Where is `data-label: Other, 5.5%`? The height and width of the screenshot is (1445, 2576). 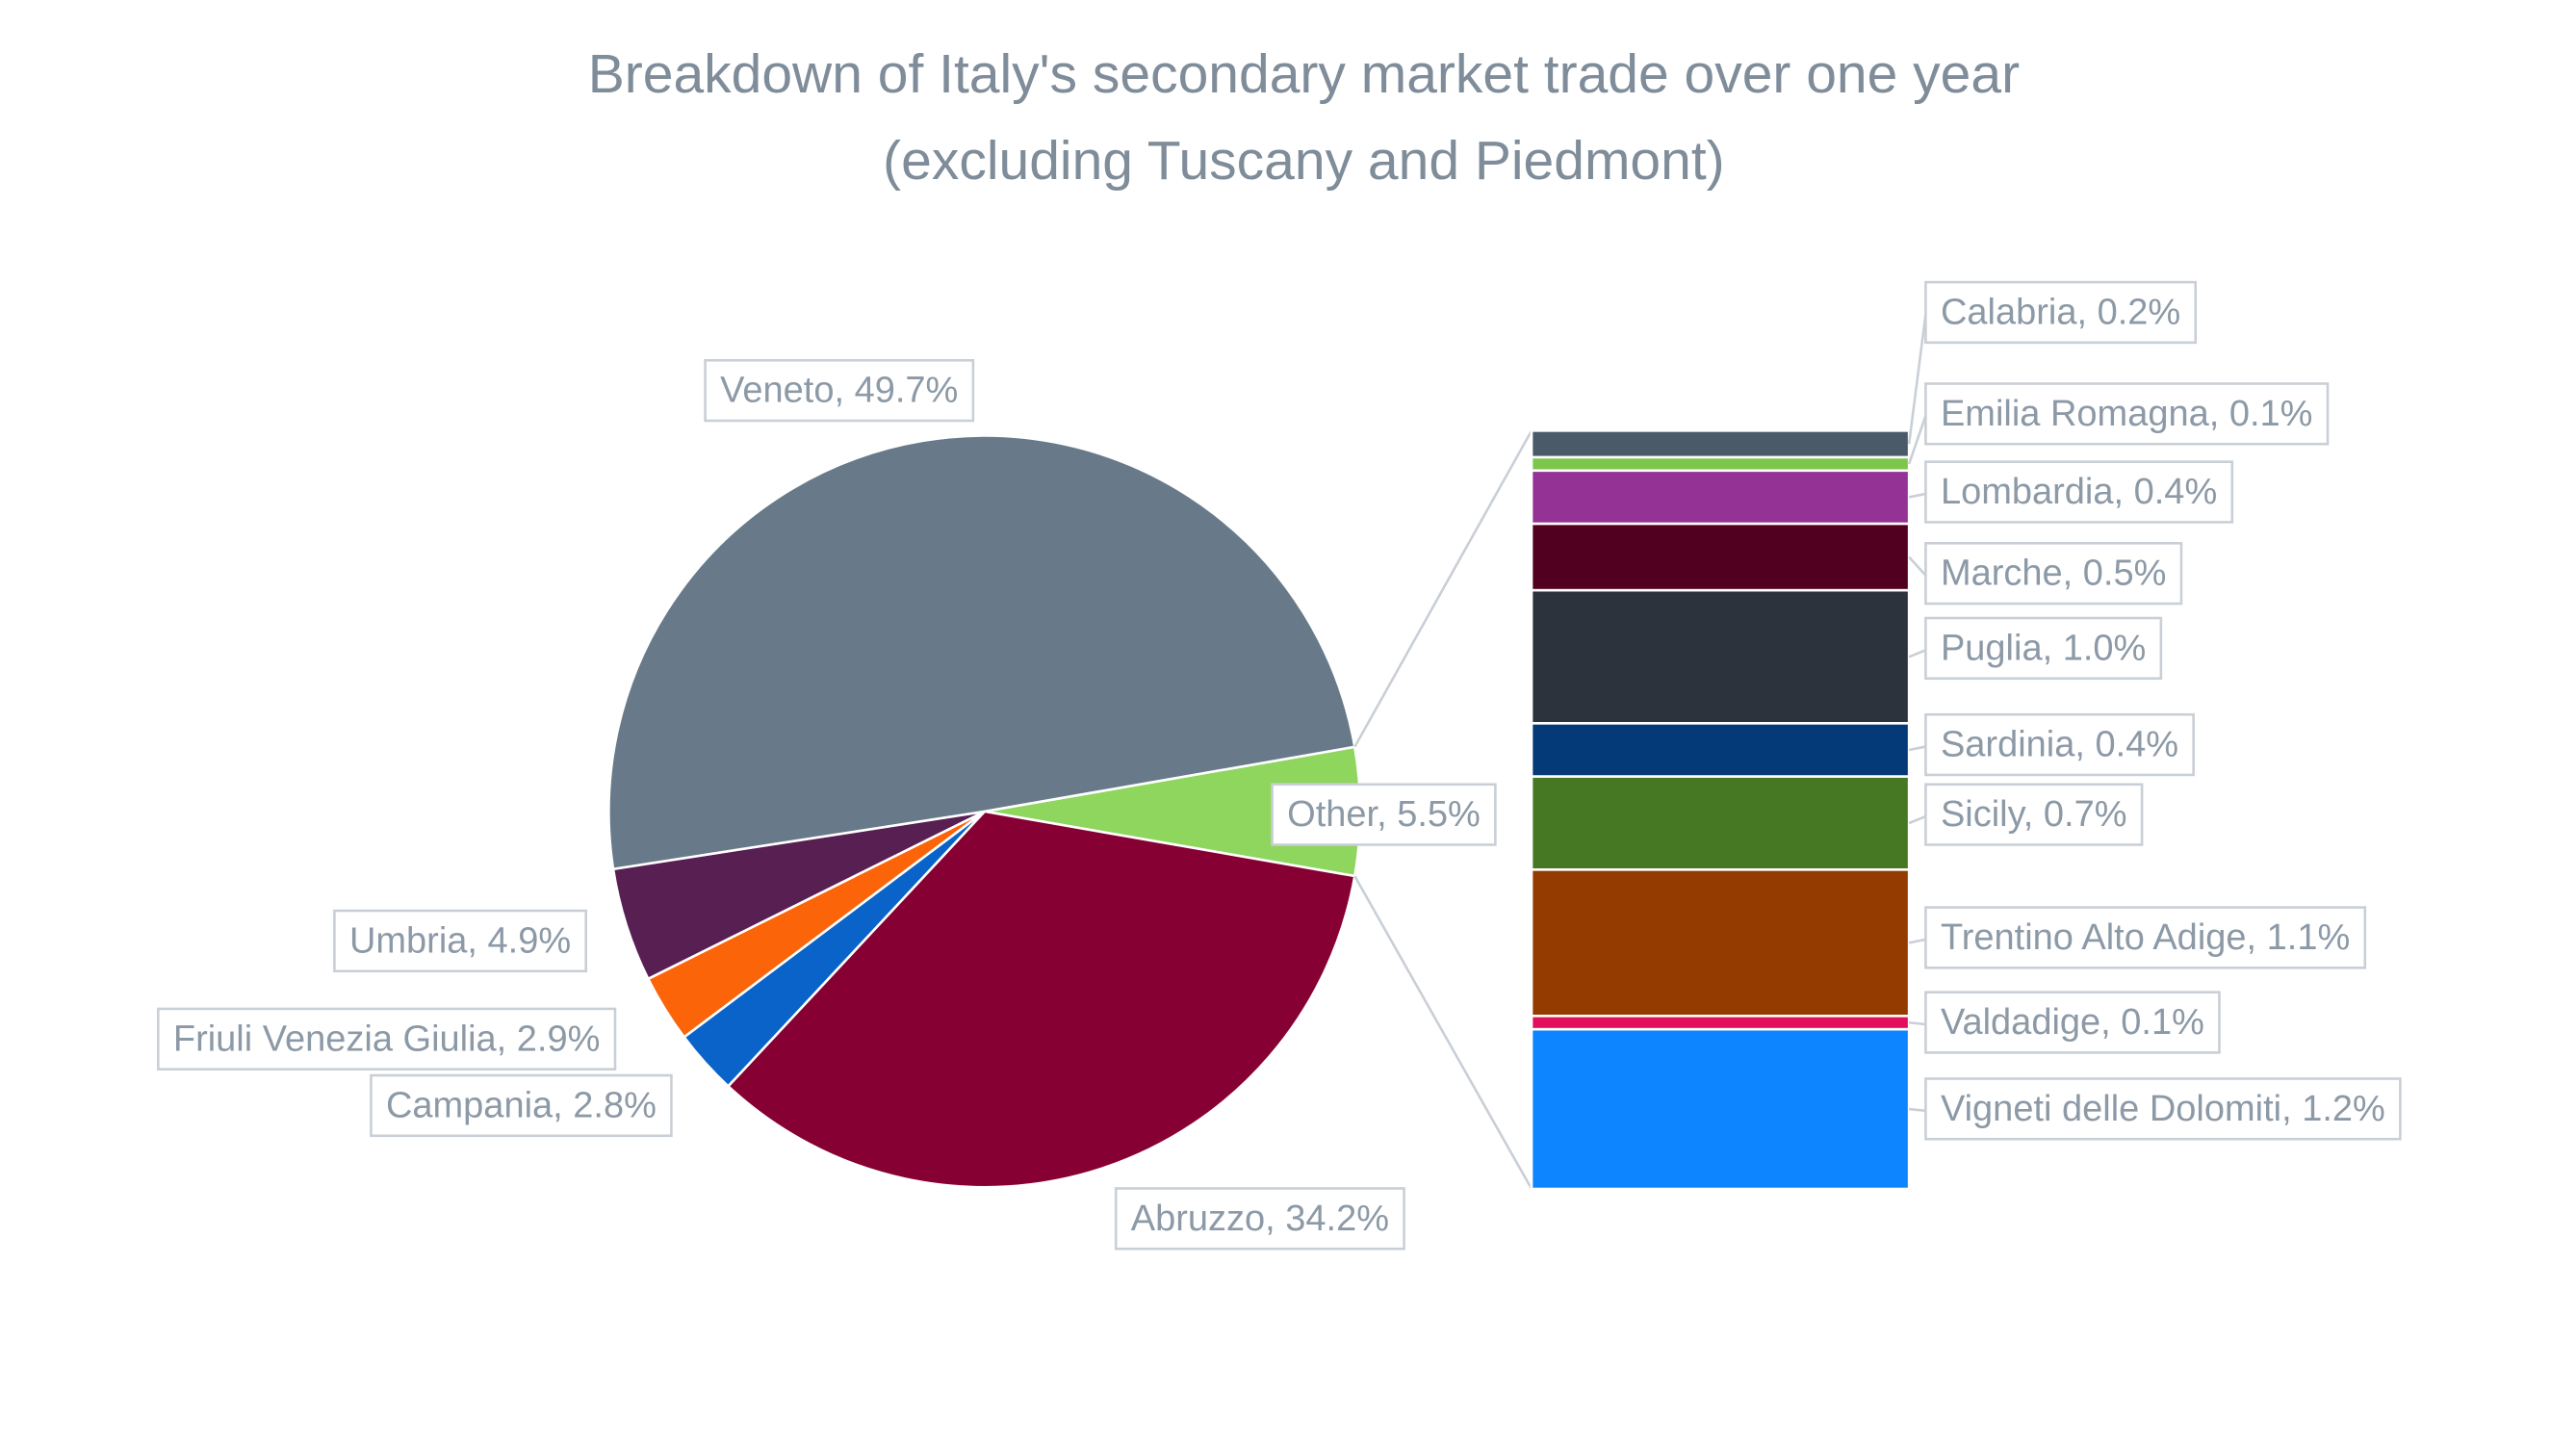 data-label: Other, 5.5% is located at coordinates (1384, 814).